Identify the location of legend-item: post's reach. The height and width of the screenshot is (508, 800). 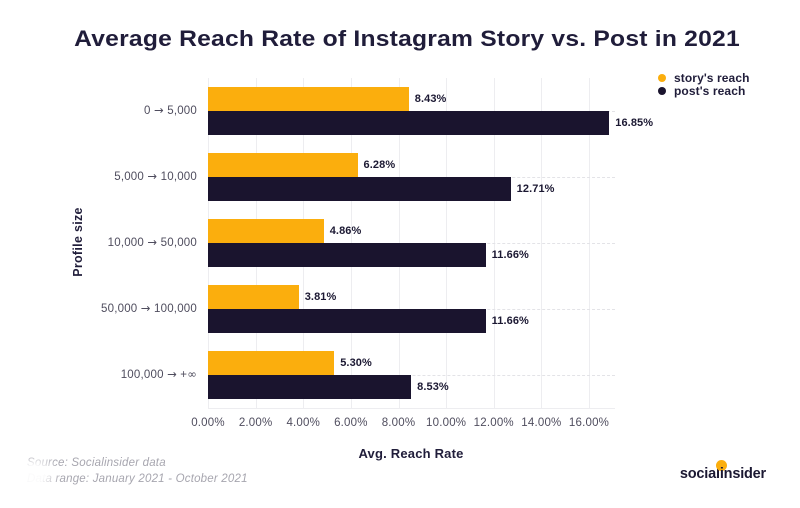
(704, 90).